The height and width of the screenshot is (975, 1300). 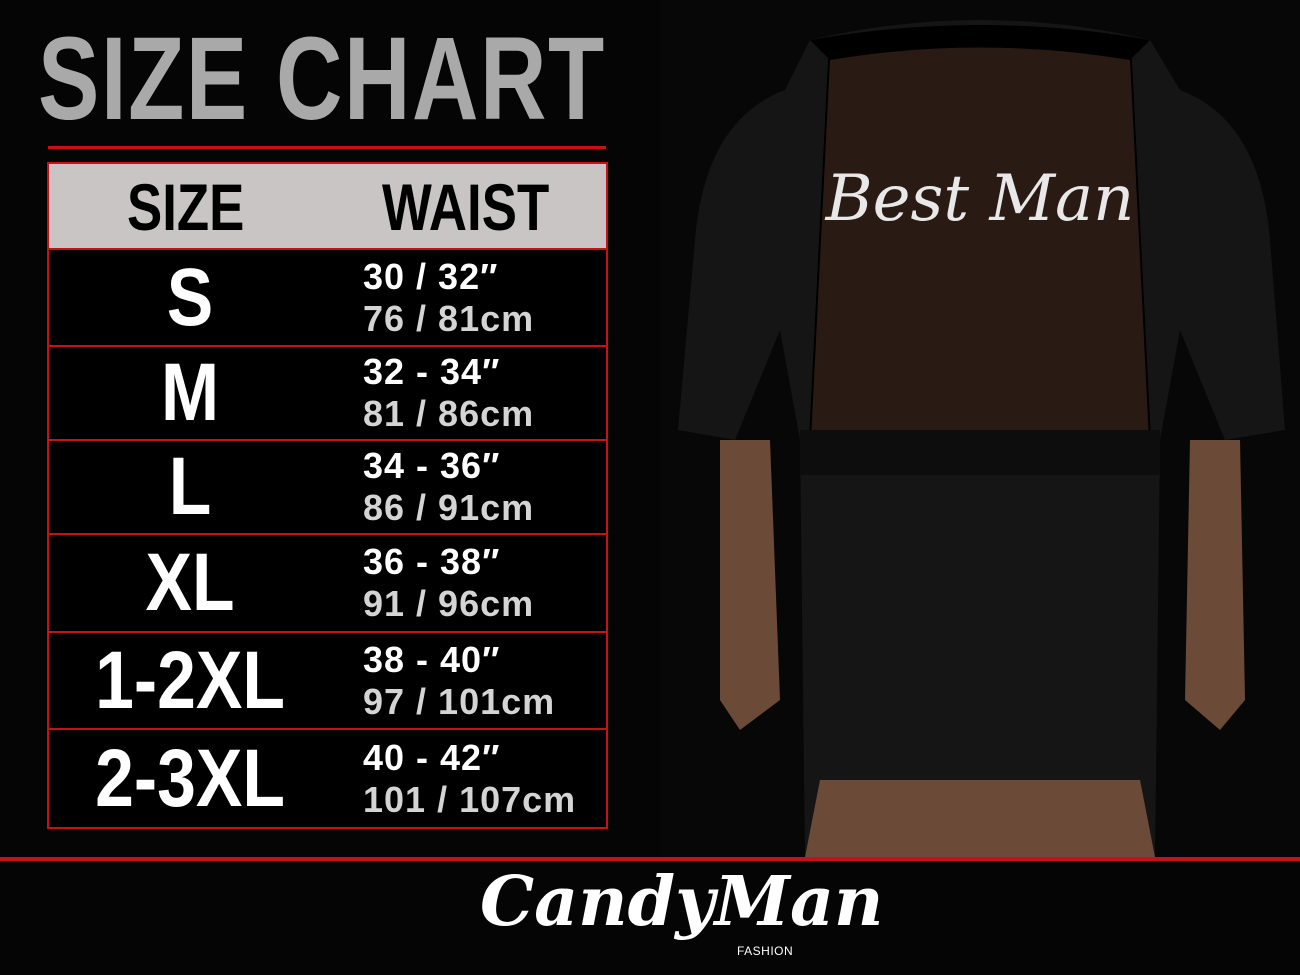 What do you see at coordinates (327, 778) in the screenshot?
I see `table-row: 2-3XL 40 - 42″ 101 / 107cm` at bounding box center [327, 778].